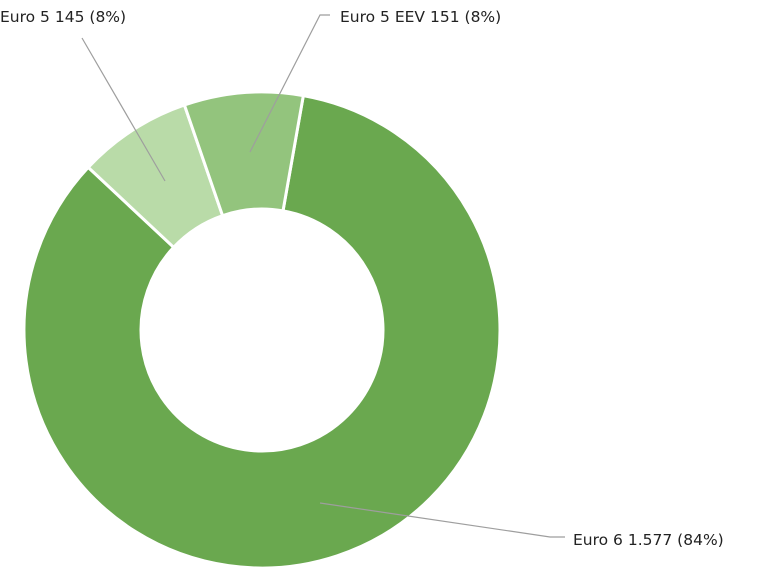  Describe the element at coordinates (25, 17) in the screenshot. I see `category-name: Euro 5` at that location.